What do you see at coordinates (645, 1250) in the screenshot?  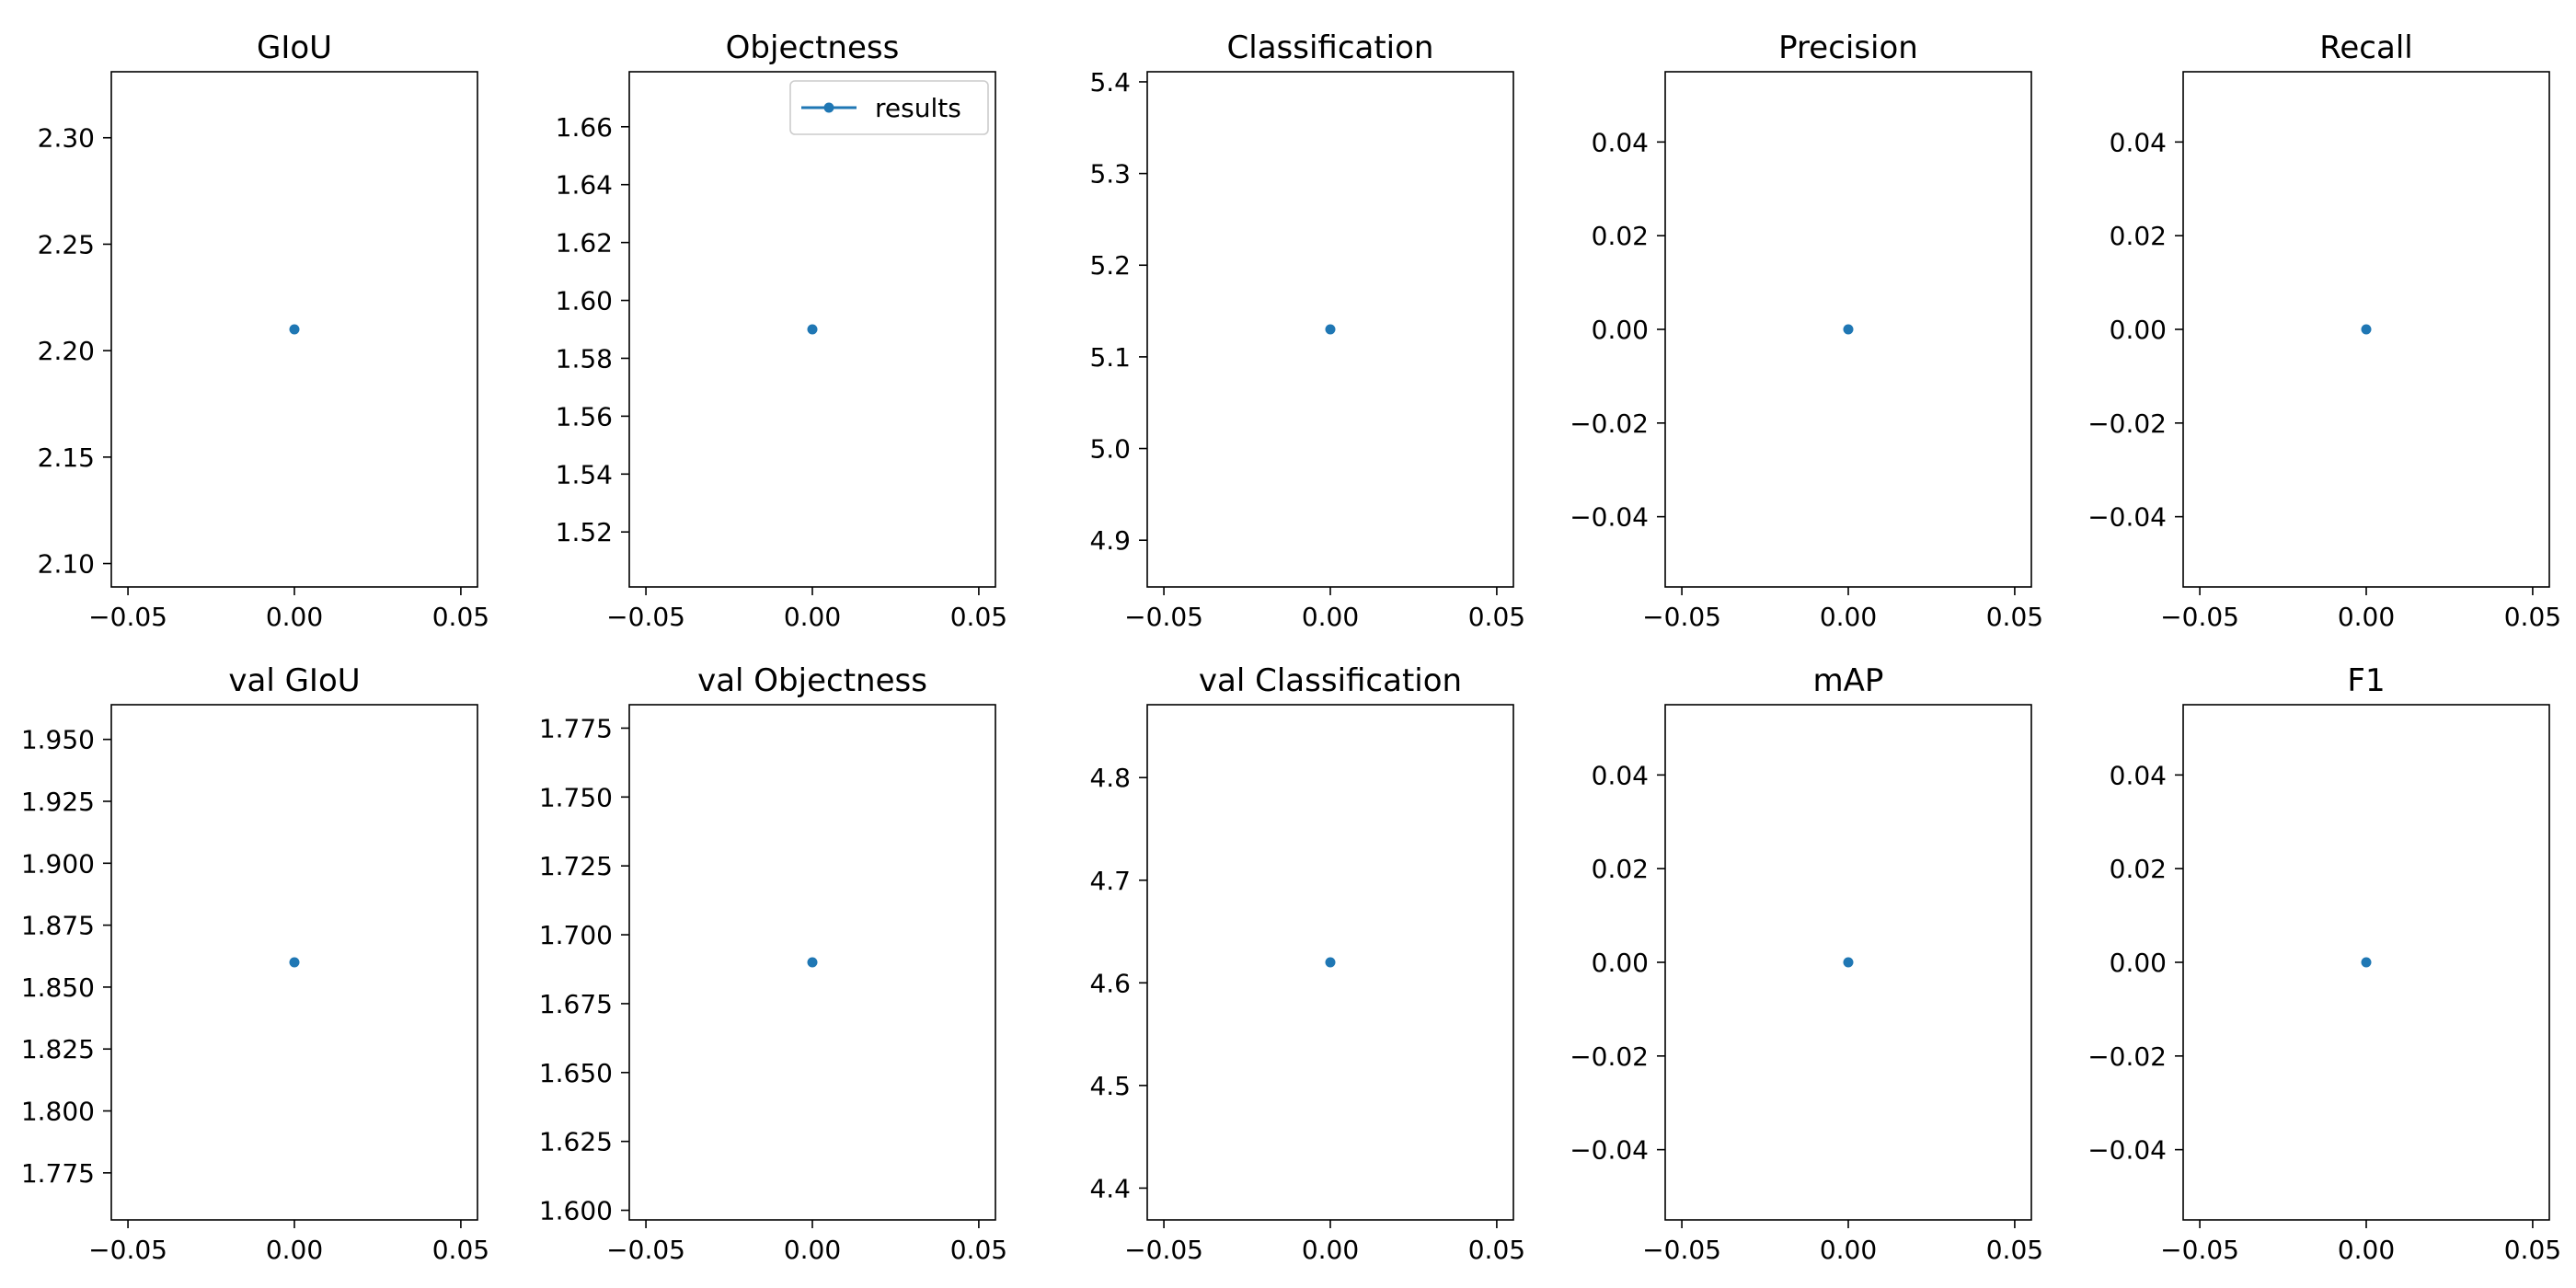 I see `panel-val-objectness-x-tick-label: −0.05` at bounding box center [645, 1250].